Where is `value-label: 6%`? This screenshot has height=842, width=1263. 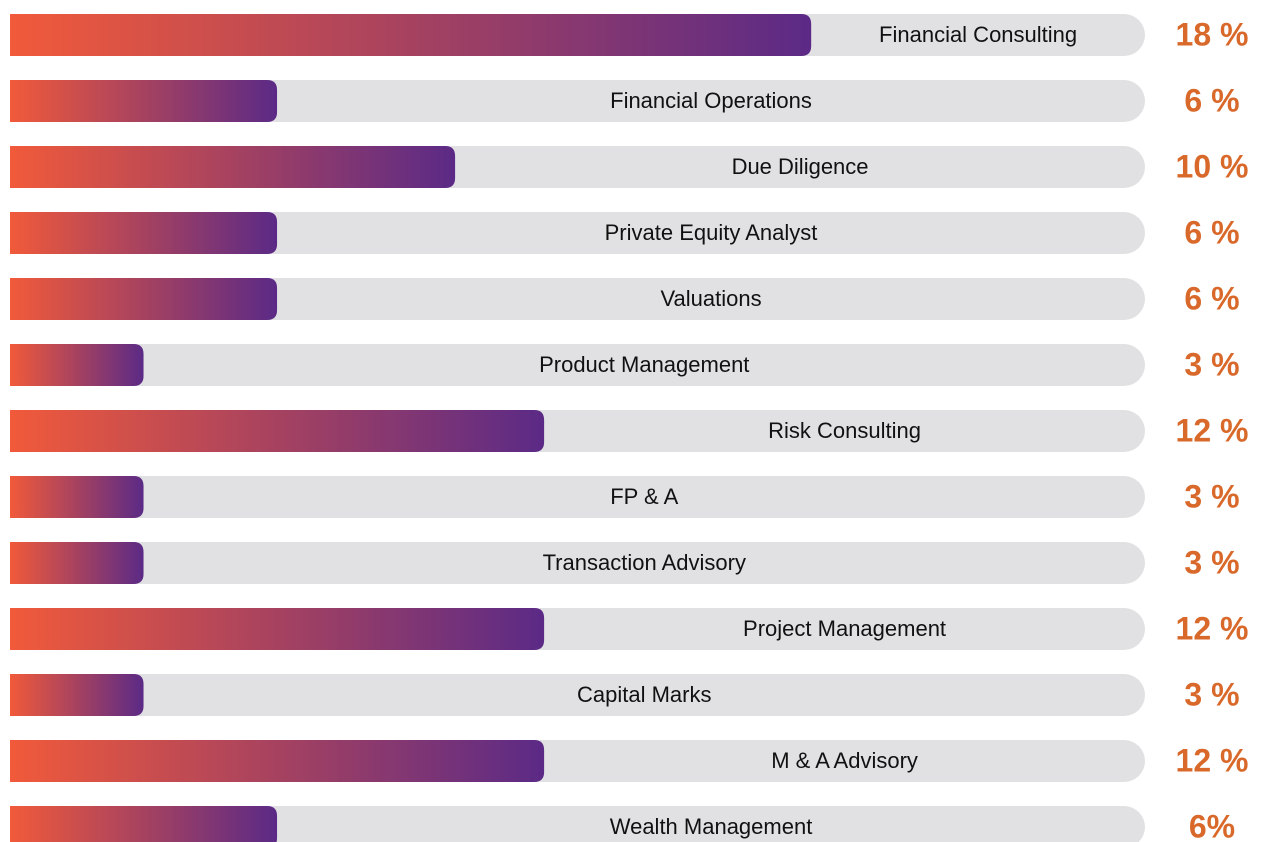
value-label: 6% is located at coordinates (1212, 825).